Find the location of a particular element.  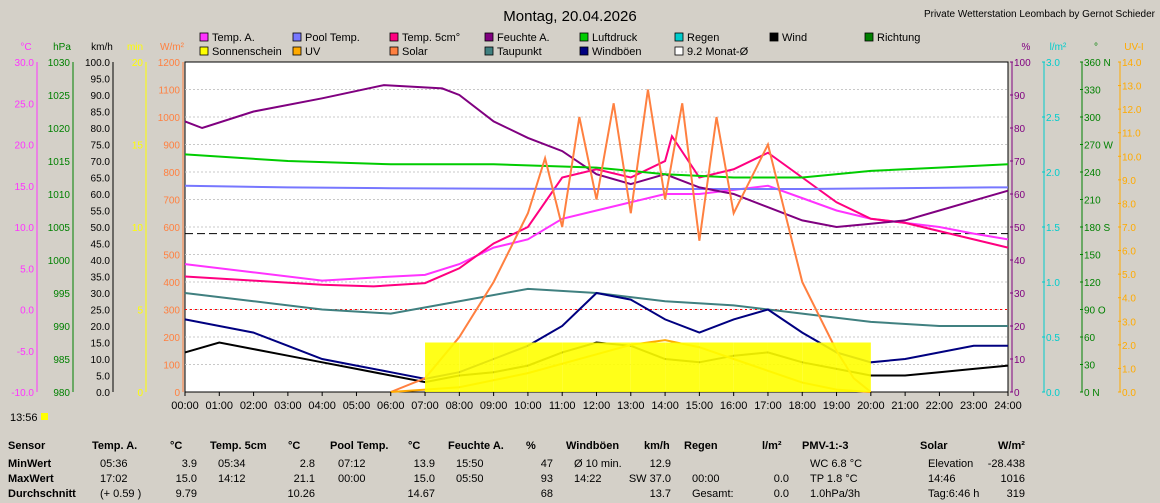

axis-tick-label: 700 is located at coordinates (171, 201).